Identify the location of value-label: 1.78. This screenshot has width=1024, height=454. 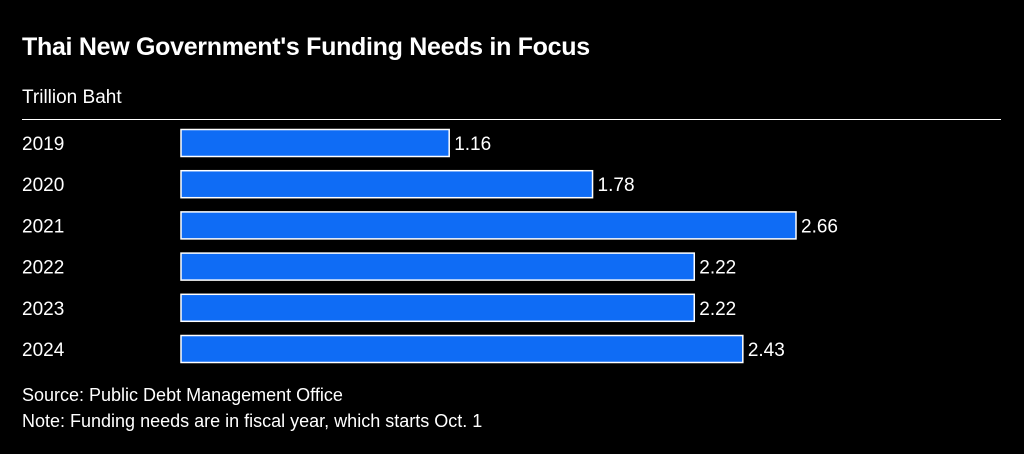
(616, 185).